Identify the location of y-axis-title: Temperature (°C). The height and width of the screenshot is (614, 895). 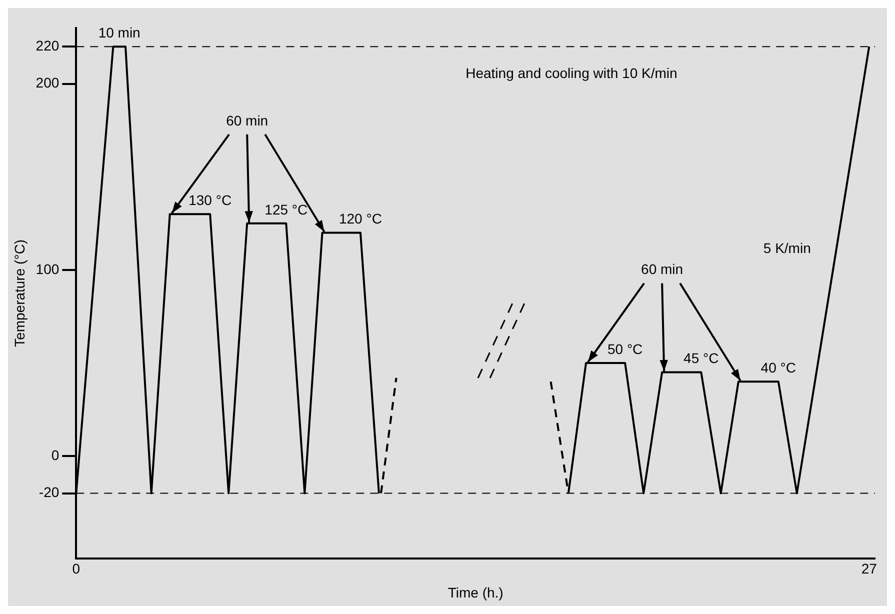
(19, 293).